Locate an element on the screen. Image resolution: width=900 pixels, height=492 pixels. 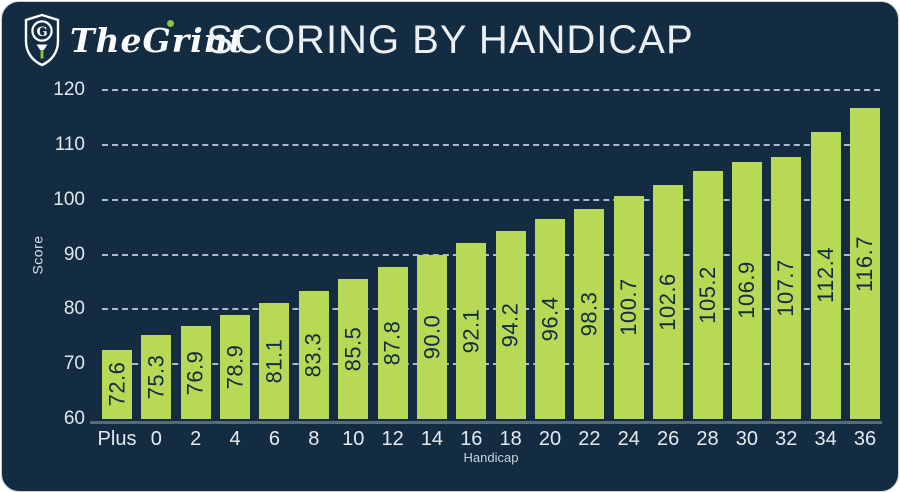
thegrint-logo: G TheGrint is located at coordinates (134, 40).